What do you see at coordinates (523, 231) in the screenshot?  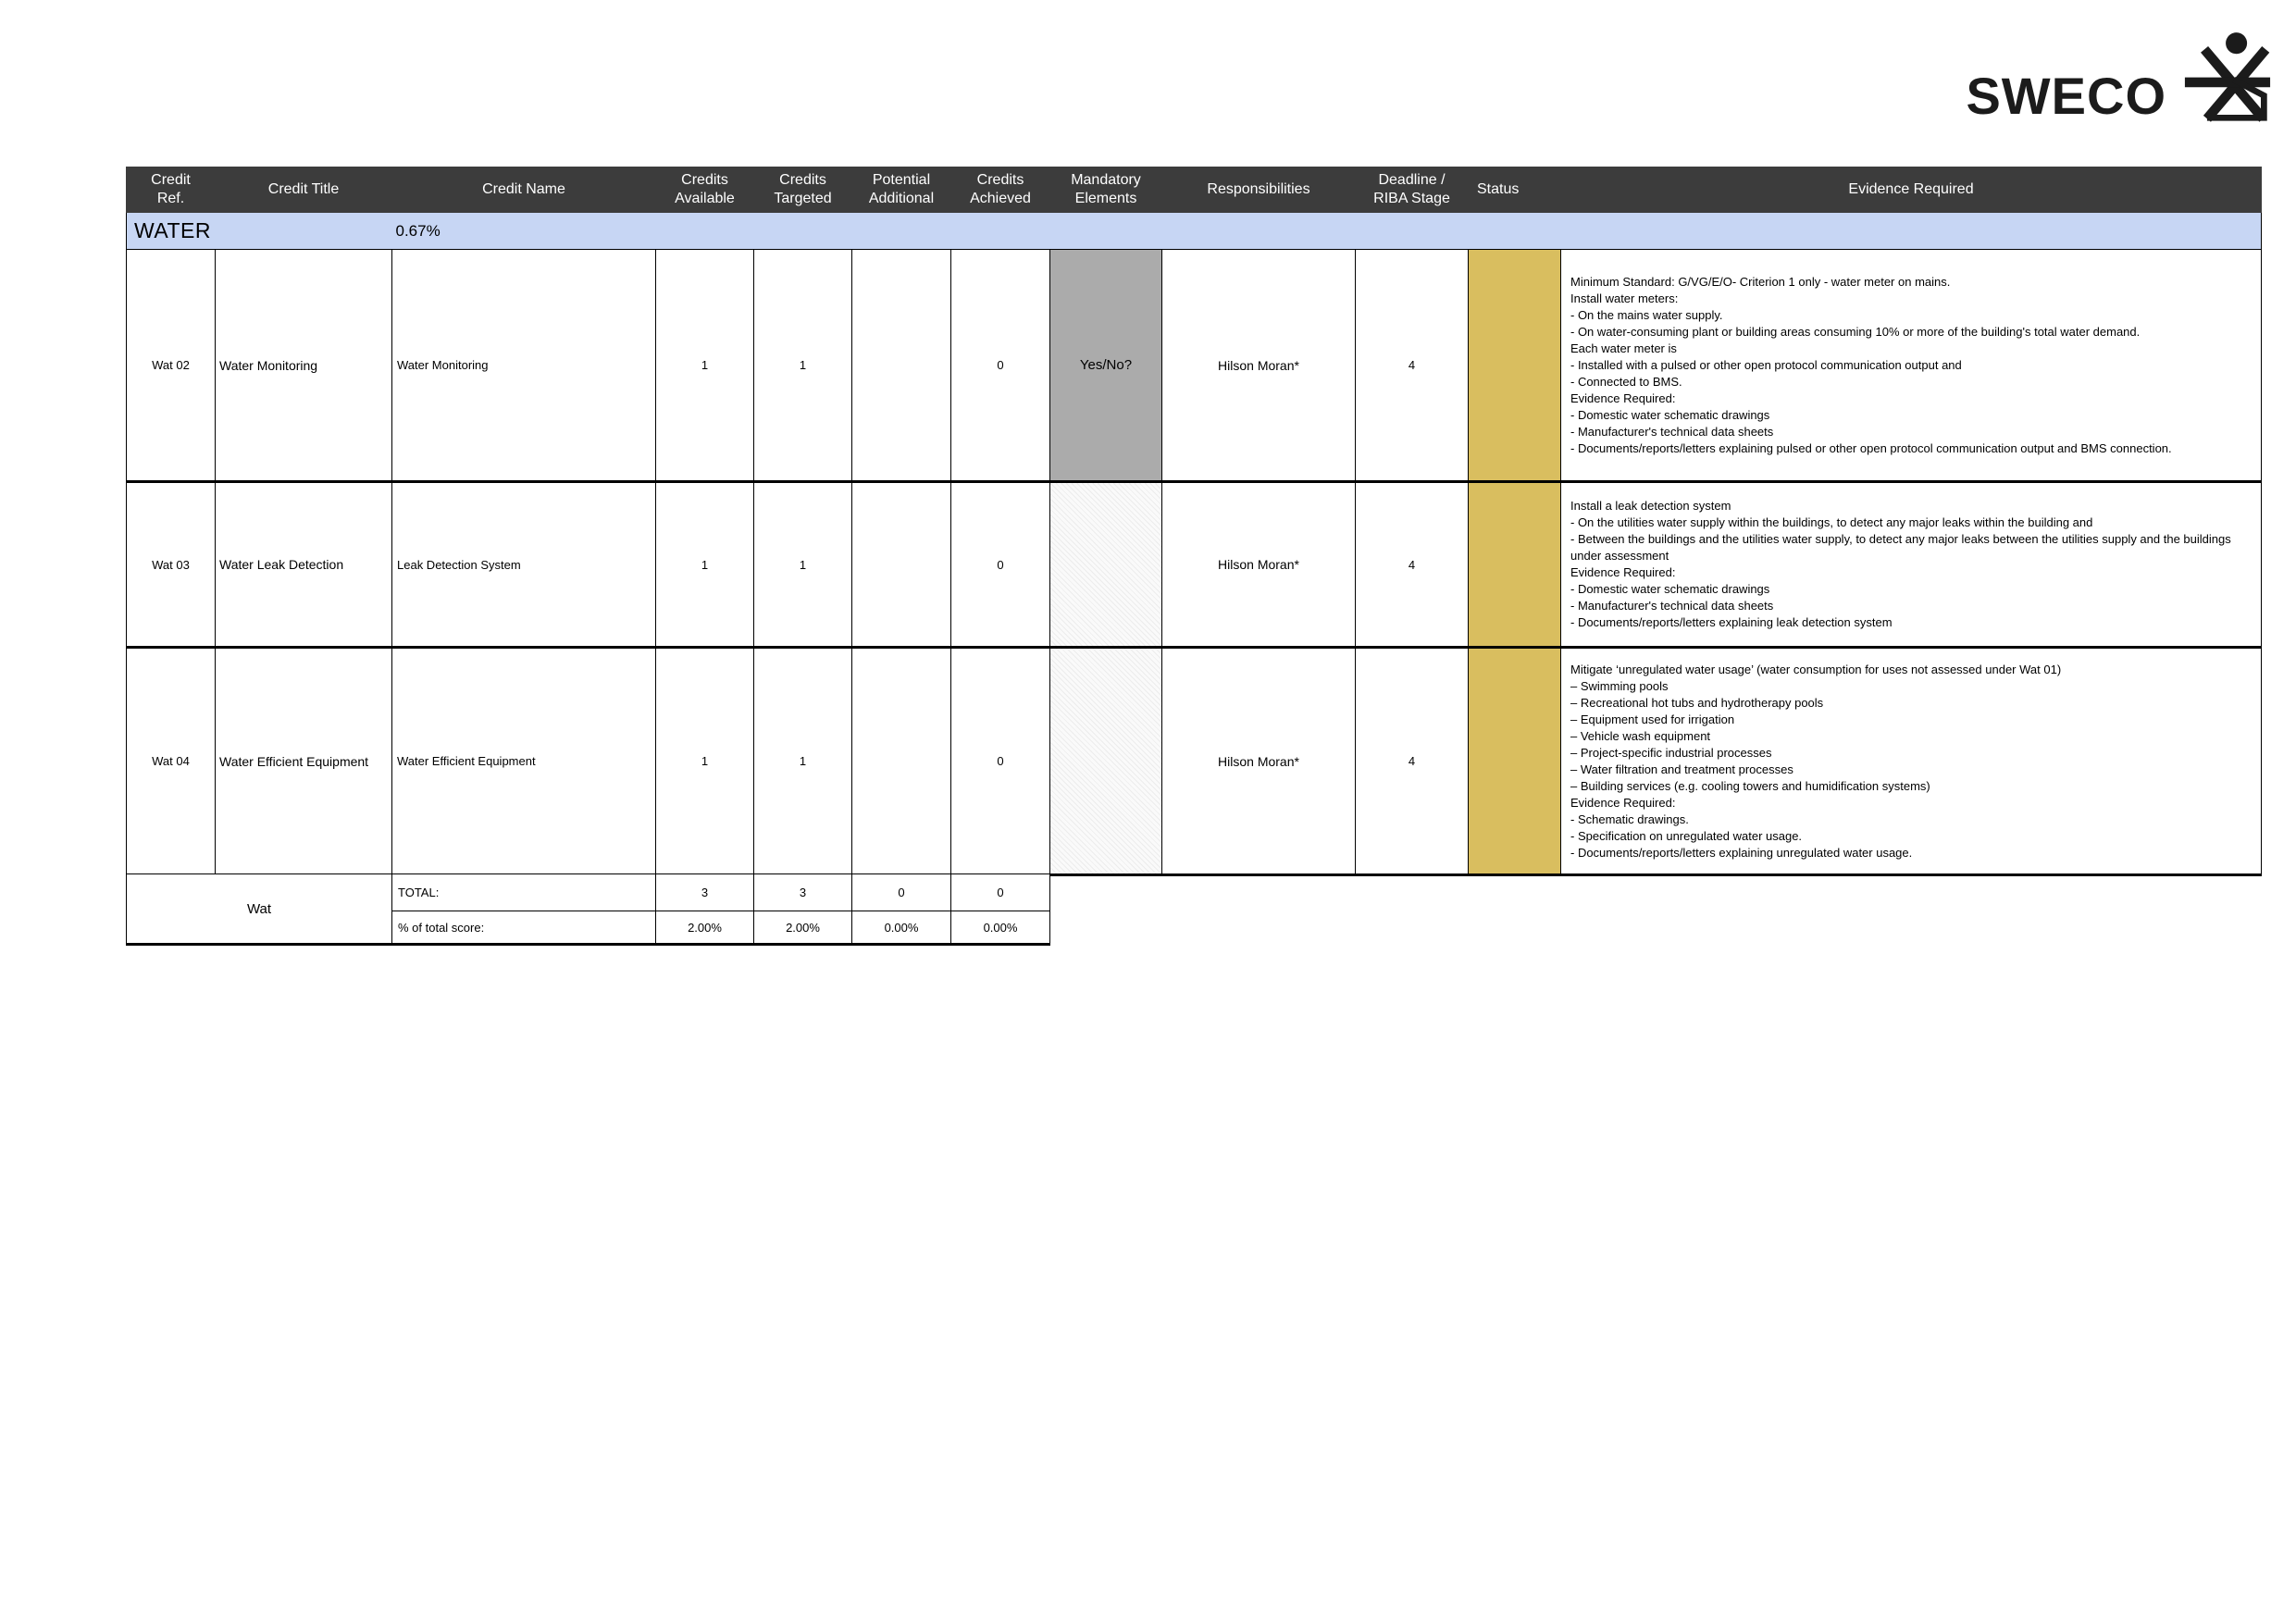 I see `section-percent: 0.67%` at bounding box center [523, 231].